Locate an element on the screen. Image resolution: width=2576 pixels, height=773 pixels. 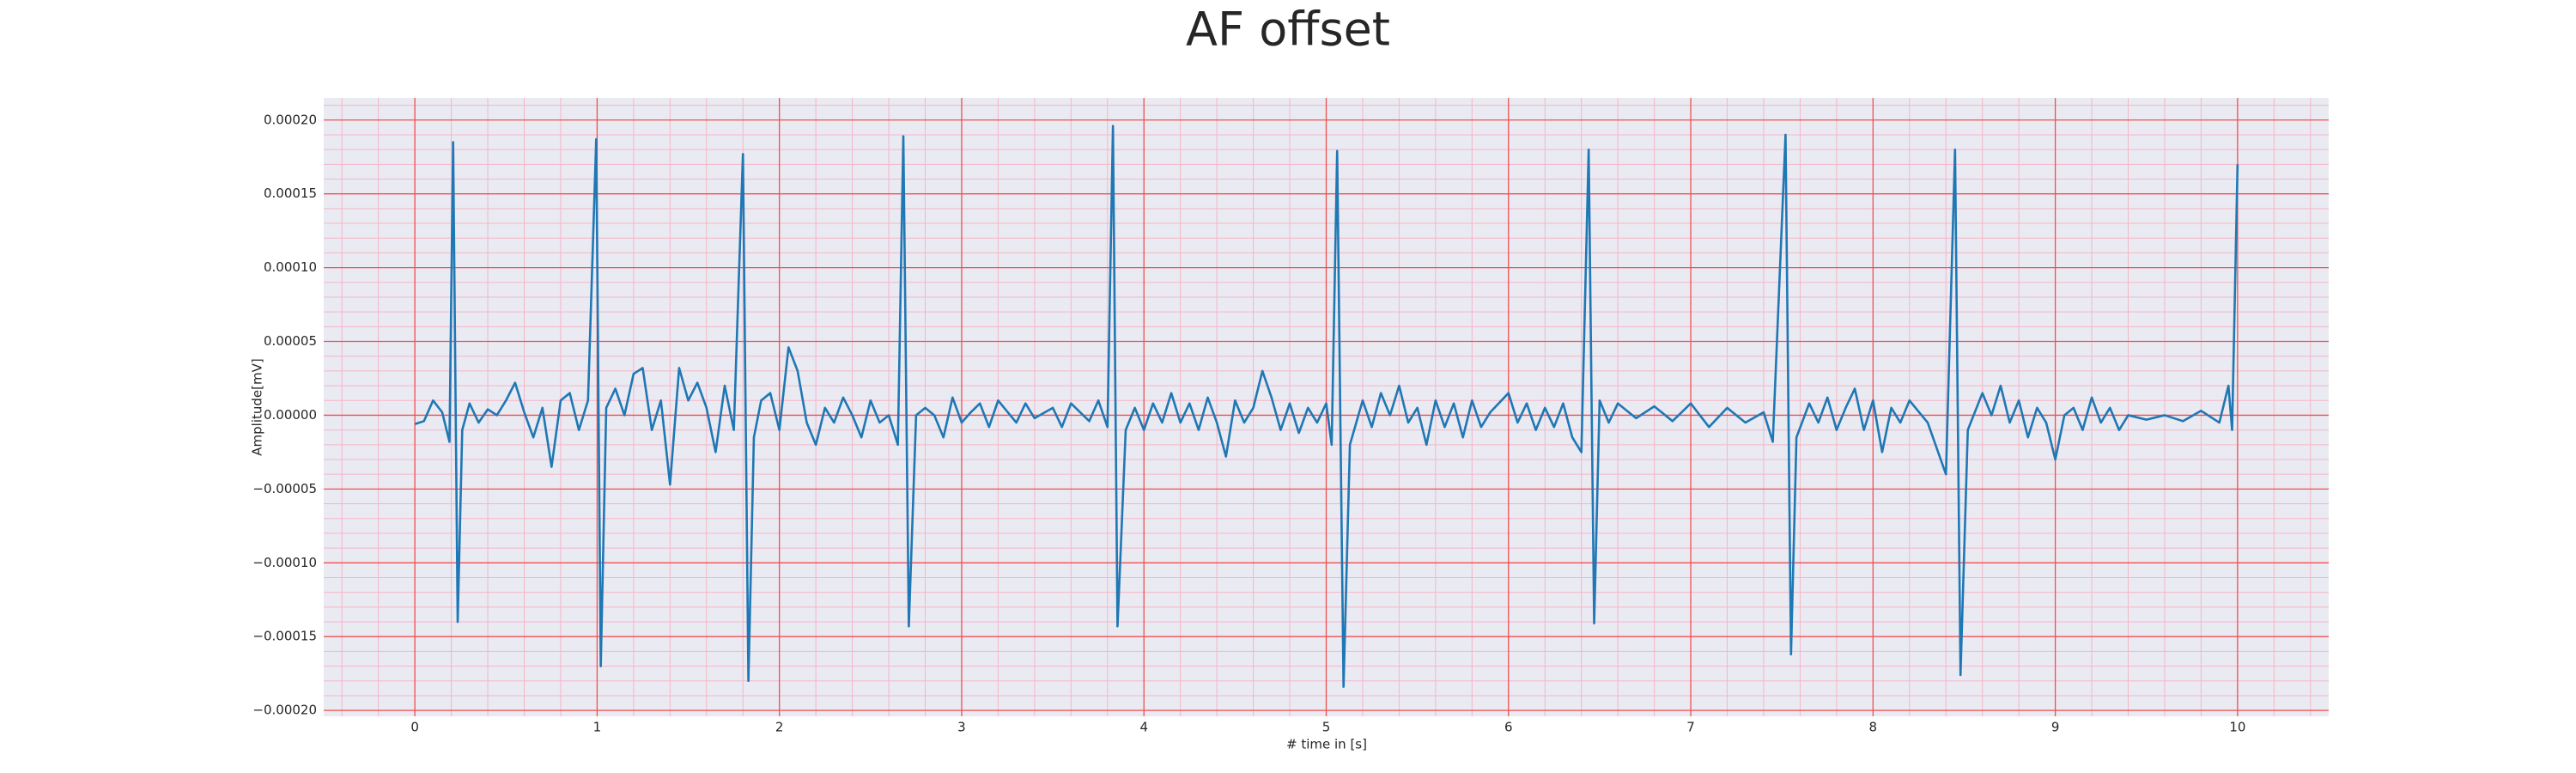
y-tick-label: −0.00010 is located at coordinates (284, 562).